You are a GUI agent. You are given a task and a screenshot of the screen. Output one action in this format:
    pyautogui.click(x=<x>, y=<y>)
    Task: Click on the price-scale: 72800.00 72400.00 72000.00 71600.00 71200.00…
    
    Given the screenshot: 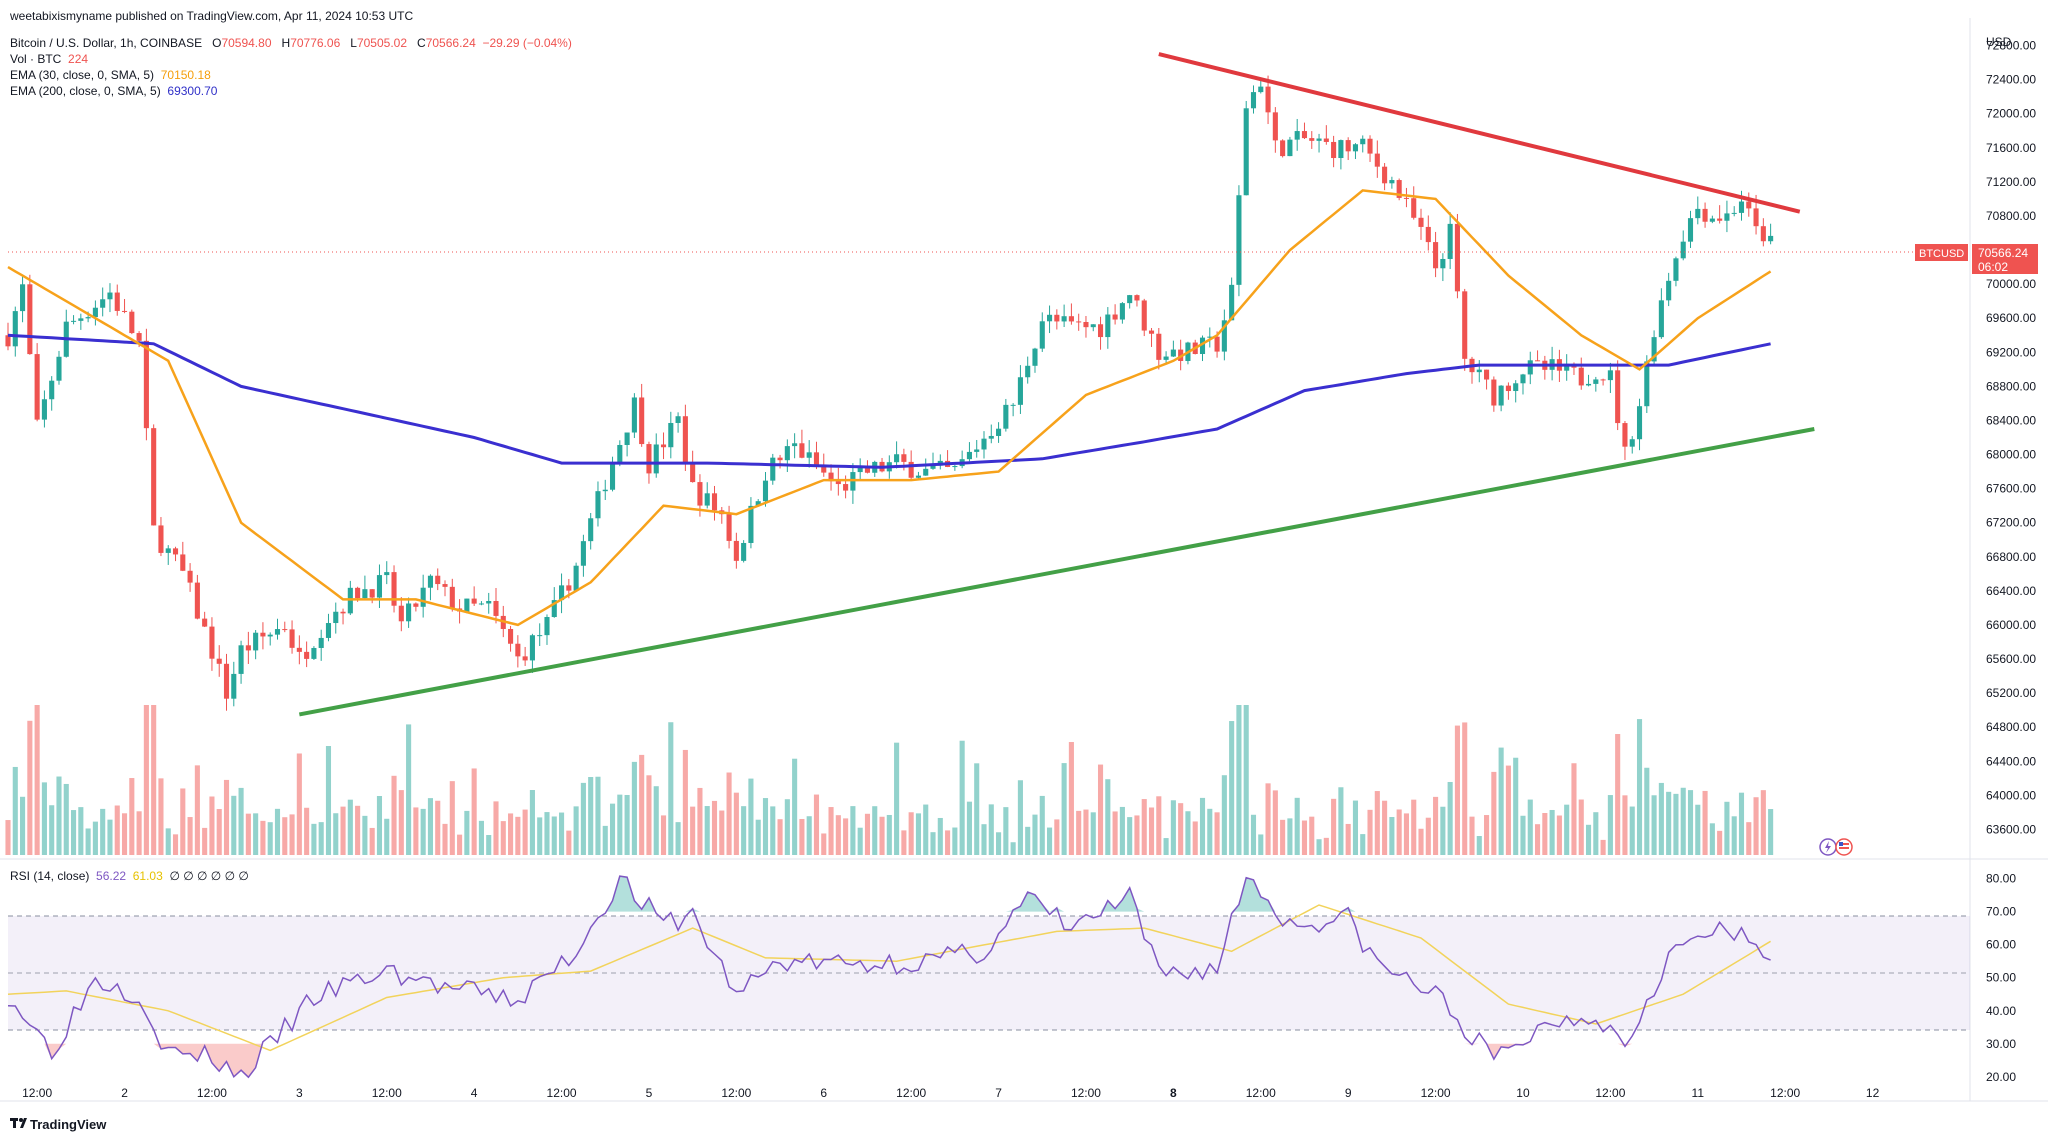 What is the action you would take?
    pyautogui.click(x=2011, y=438)
    